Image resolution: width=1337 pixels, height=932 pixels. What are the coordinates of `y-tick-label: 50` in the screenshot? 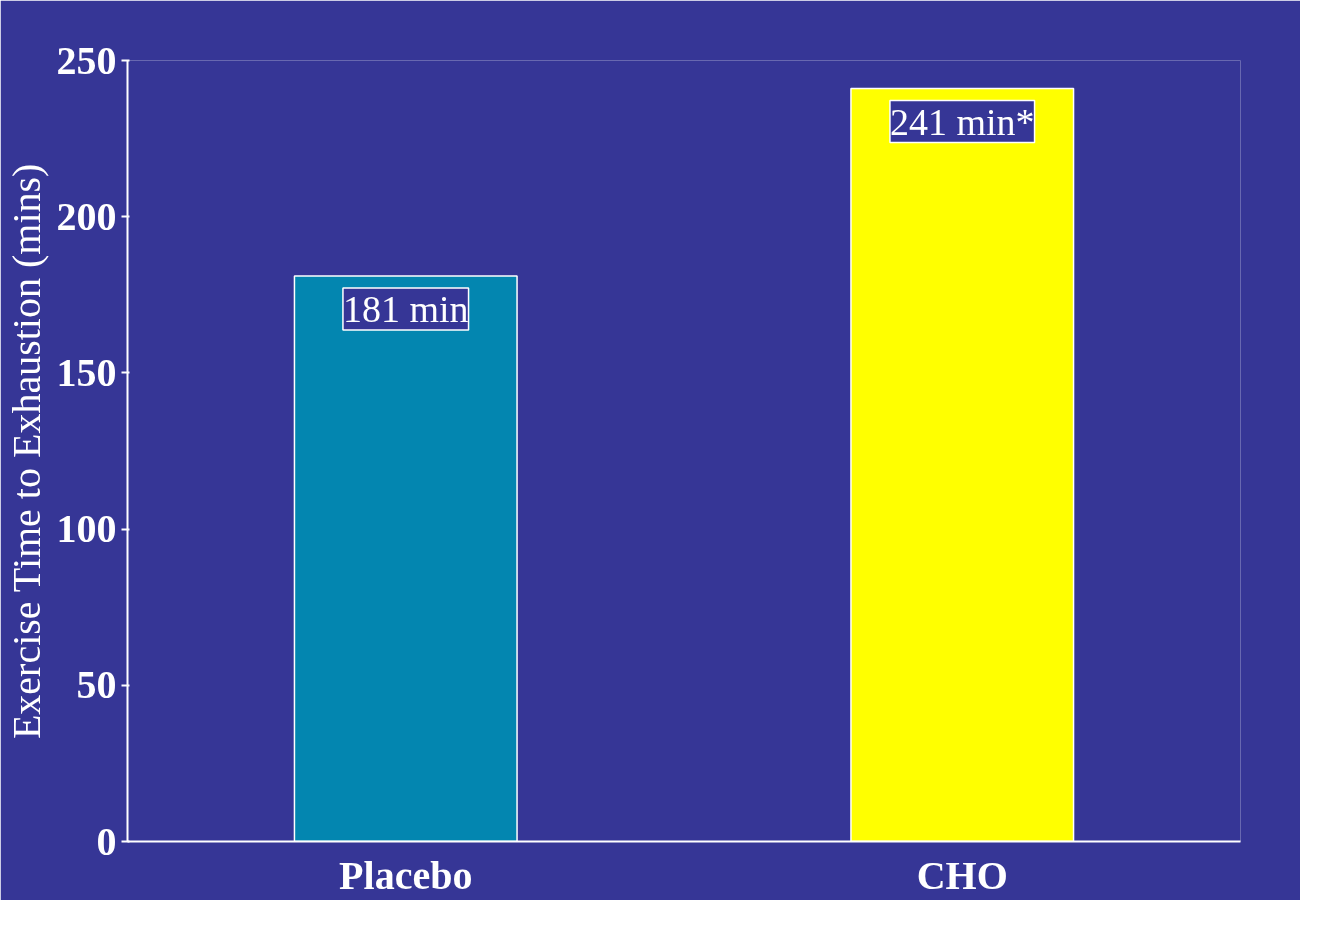 It's located at (96, 685).